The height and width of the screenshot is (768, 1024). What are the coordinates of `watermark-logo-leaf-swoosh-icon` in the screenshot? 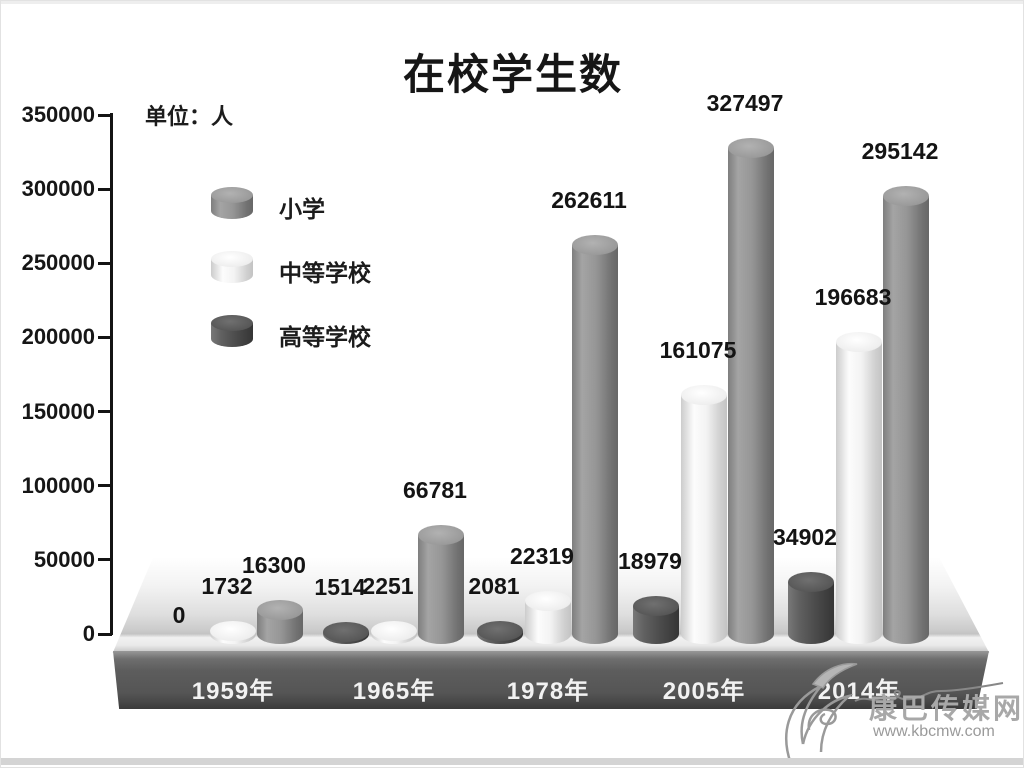 It's located at (821, 713).